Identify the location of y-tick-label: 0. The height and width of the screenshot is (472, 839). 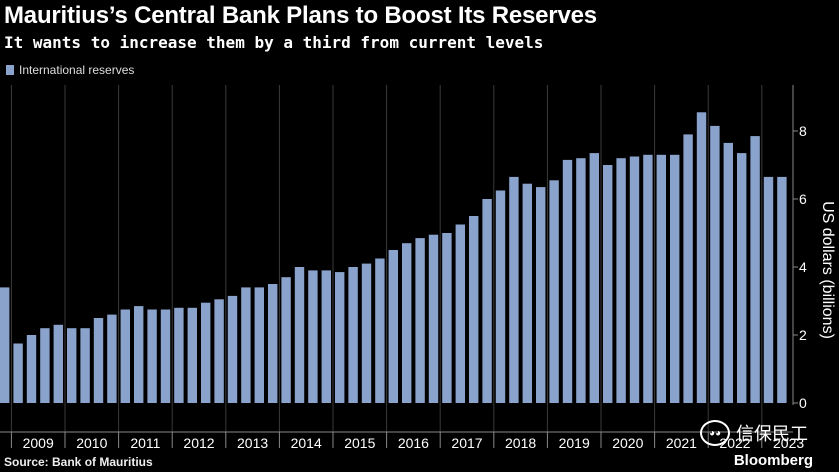
(803, 403).